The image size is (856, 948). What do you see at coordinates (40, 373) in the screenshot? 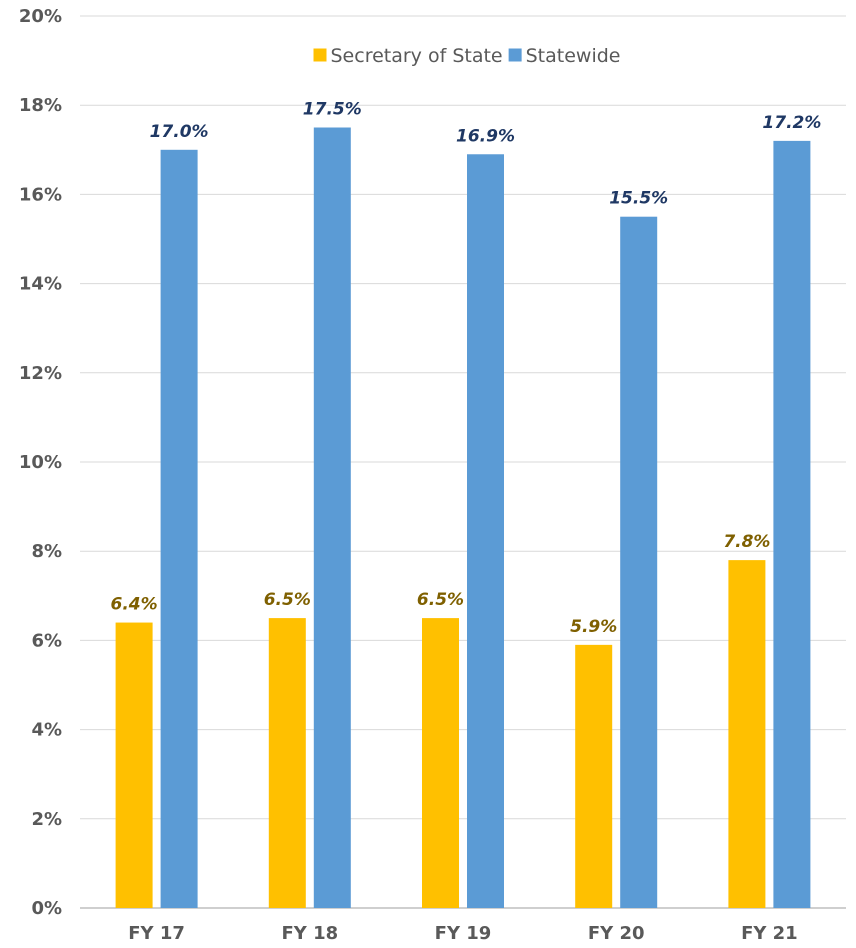
I see `y-tick-label: 12%` at bounding box center [40, 373].